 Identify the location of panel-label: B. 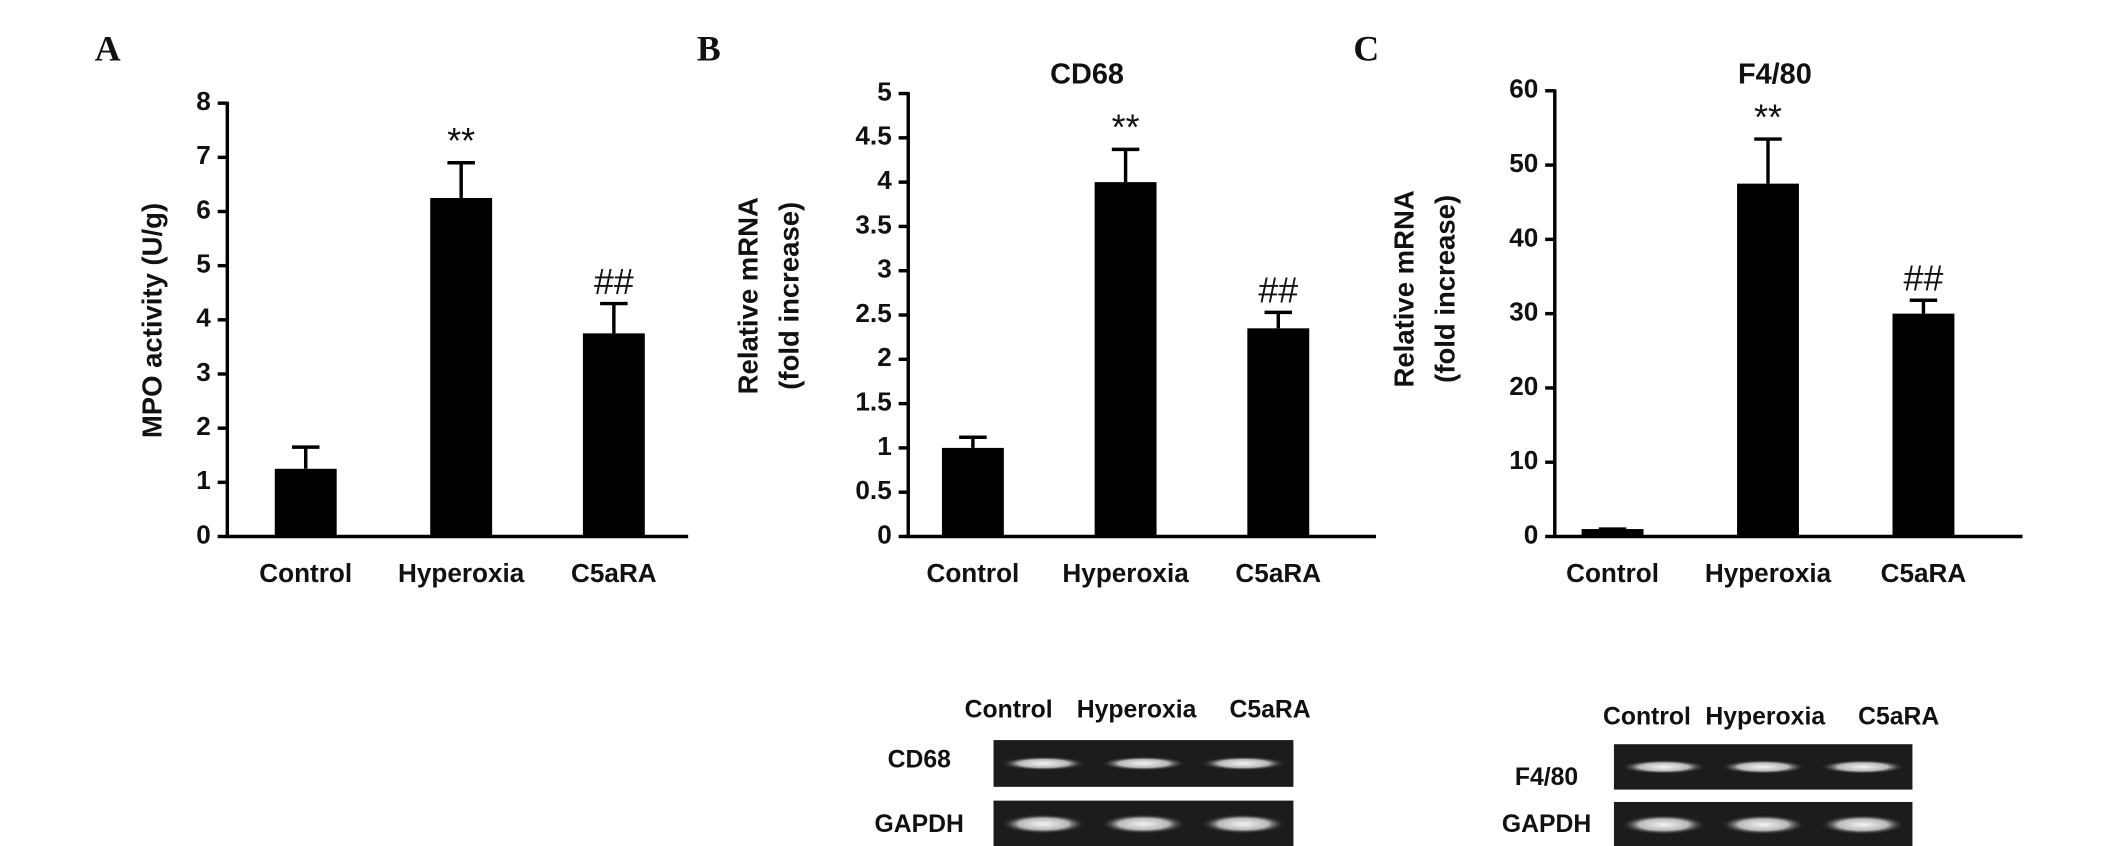
(709, 48).